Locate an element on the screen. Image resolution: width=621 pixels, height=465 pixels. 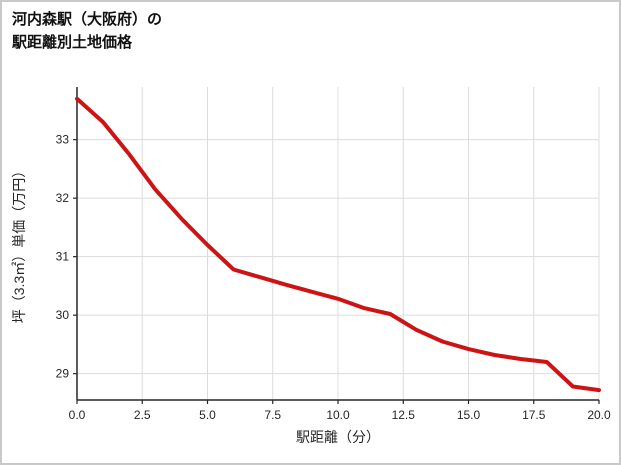
x-axis-label: 駅距離（分） is located at coordinates (338, 437).